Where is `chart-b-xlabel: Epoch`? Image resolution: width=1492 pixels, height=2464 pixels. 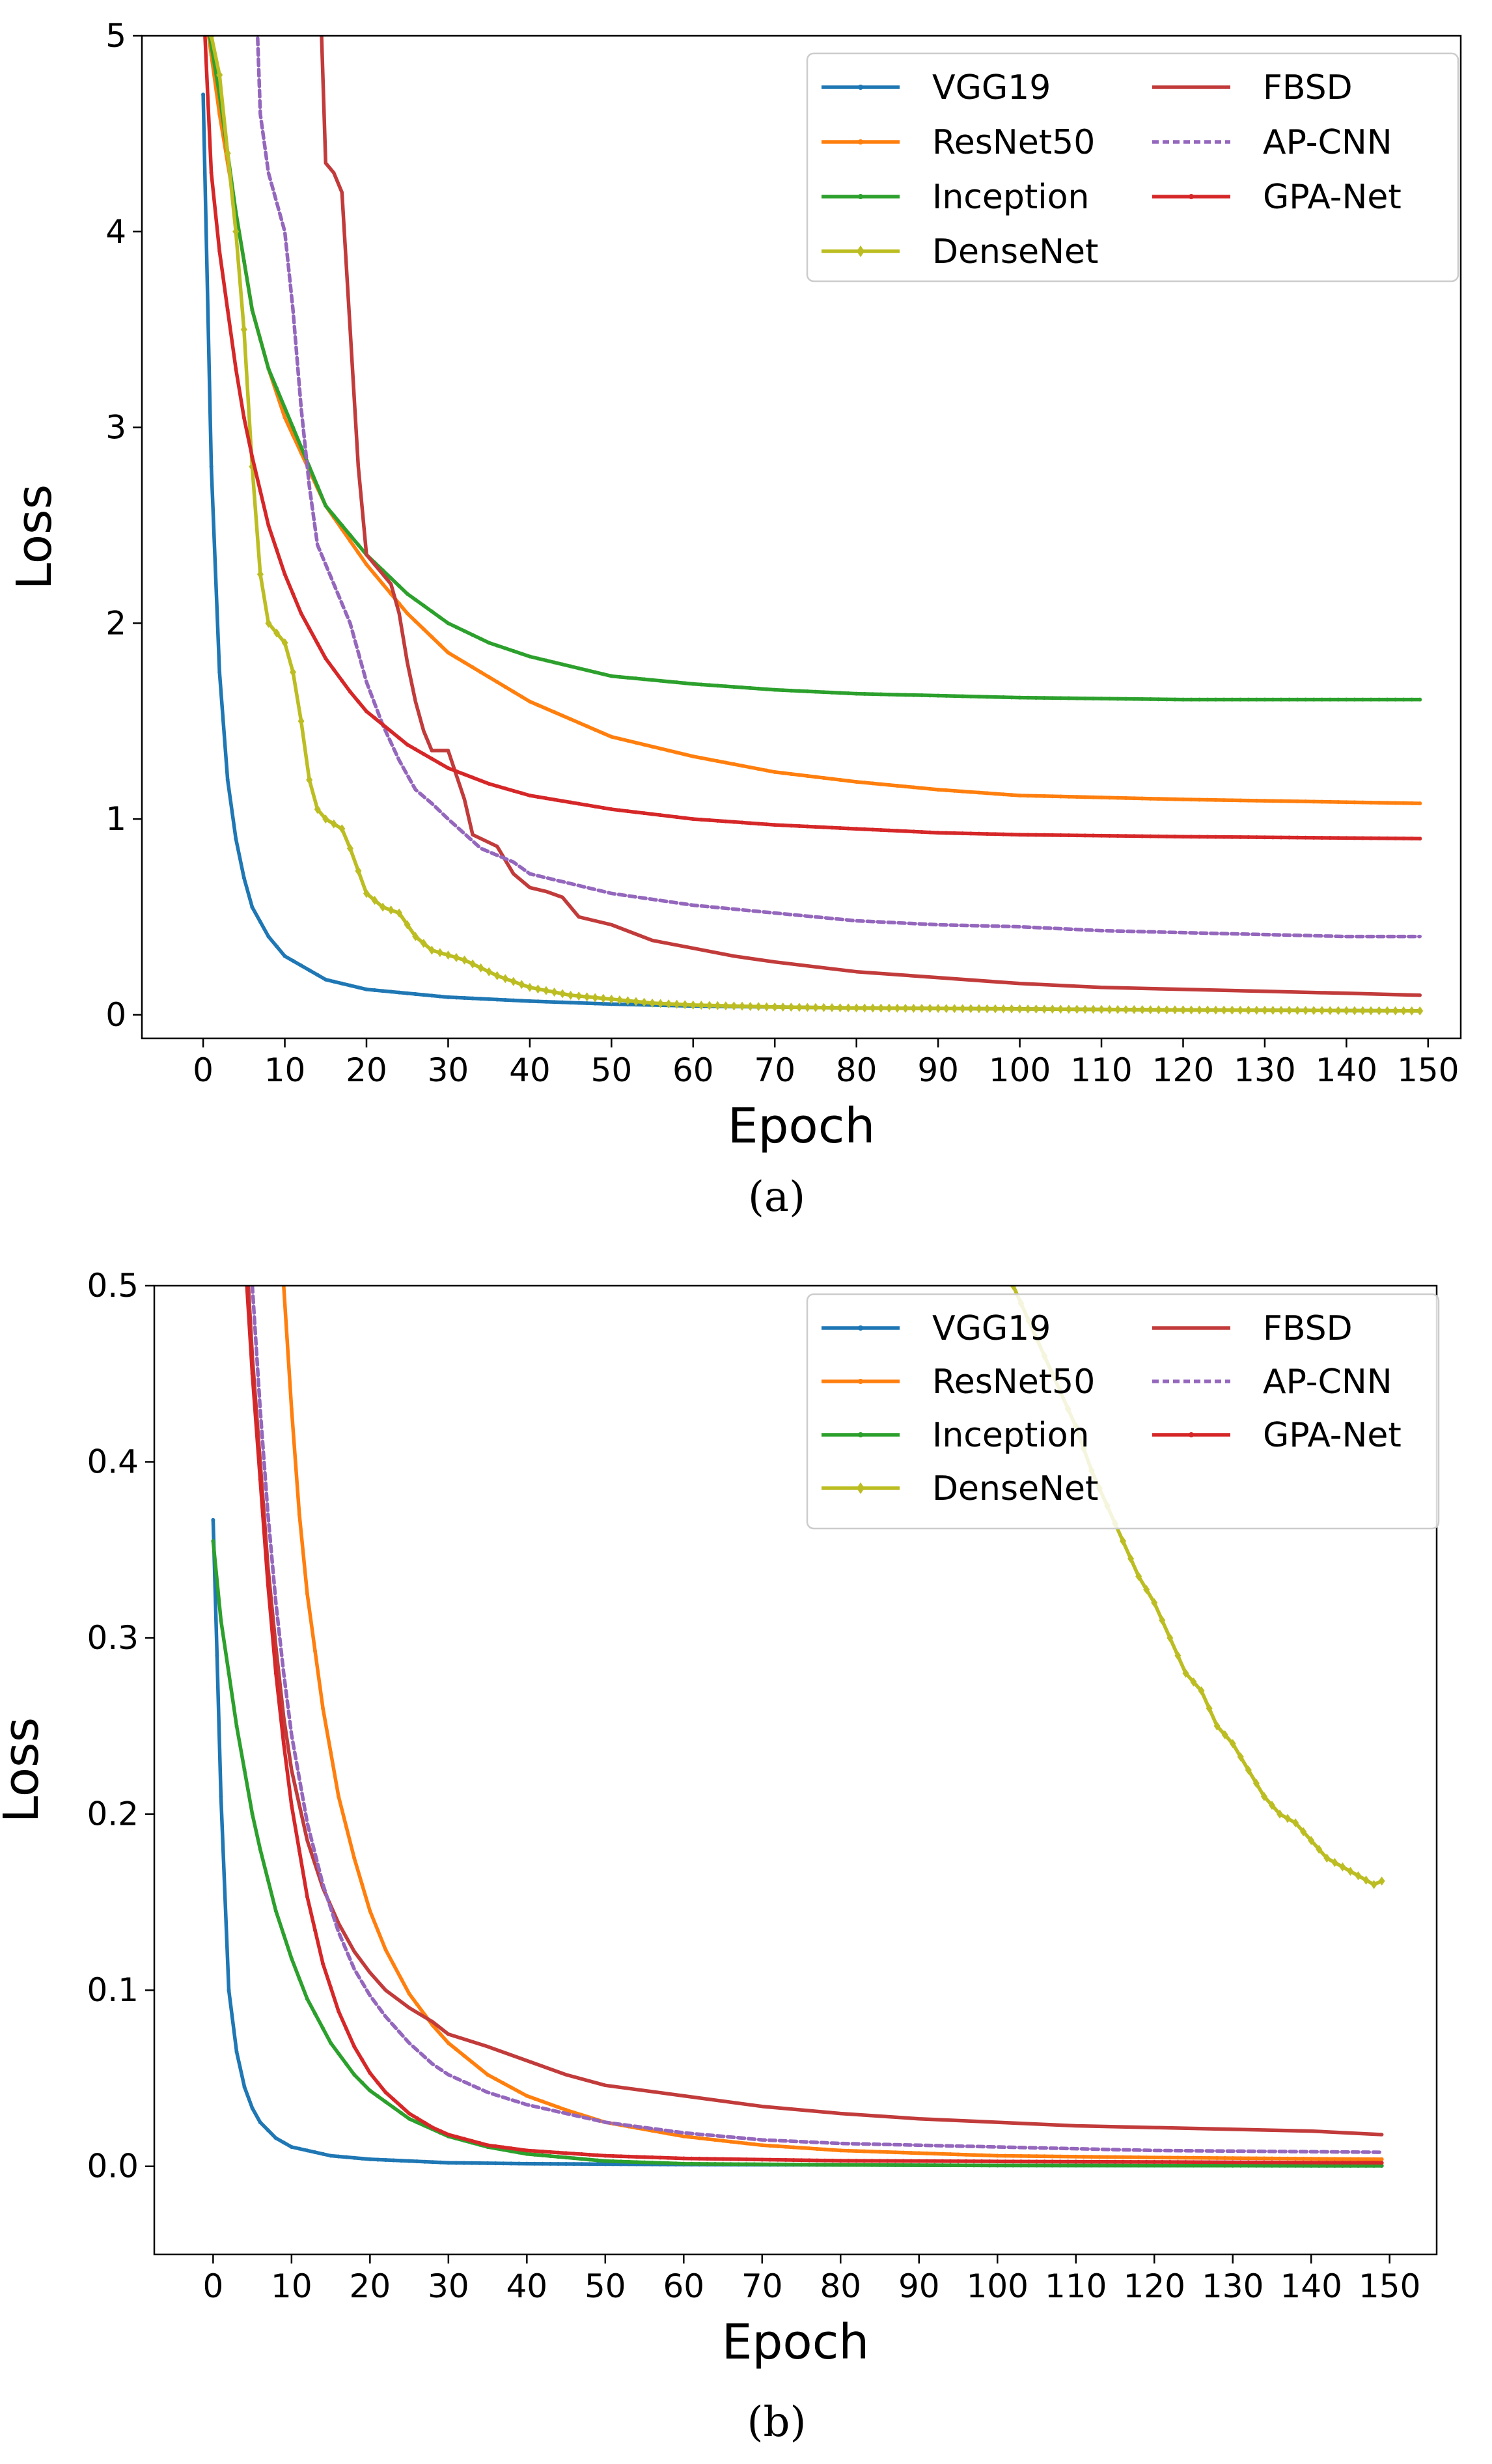
chart-b-xlabel: Epoch is located at coordinates (796, 2342).